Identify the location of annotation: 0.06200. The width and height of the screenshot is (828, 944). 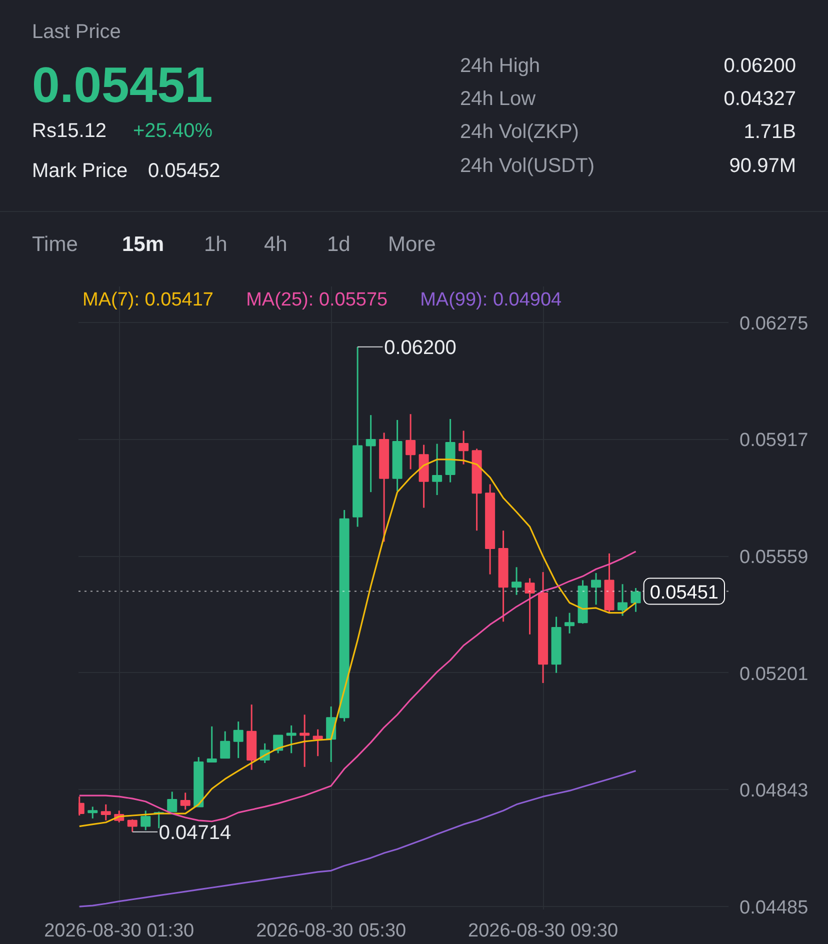
(420, 347).